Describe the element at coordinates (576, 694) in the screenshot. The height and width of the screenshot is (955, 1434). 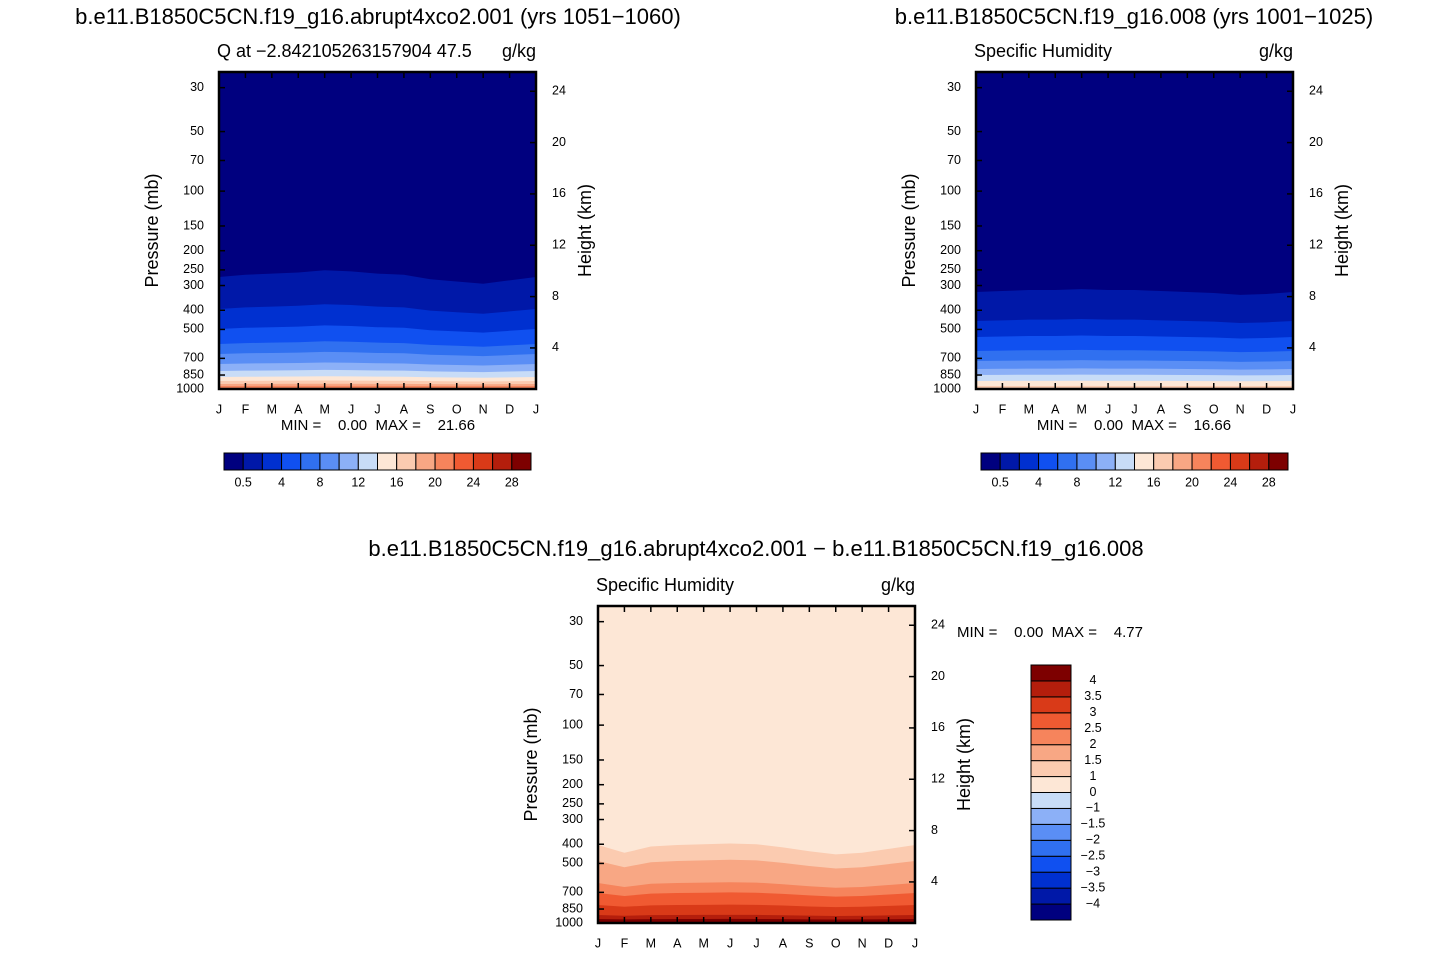
I see `y-tick-label: 70` at that location.